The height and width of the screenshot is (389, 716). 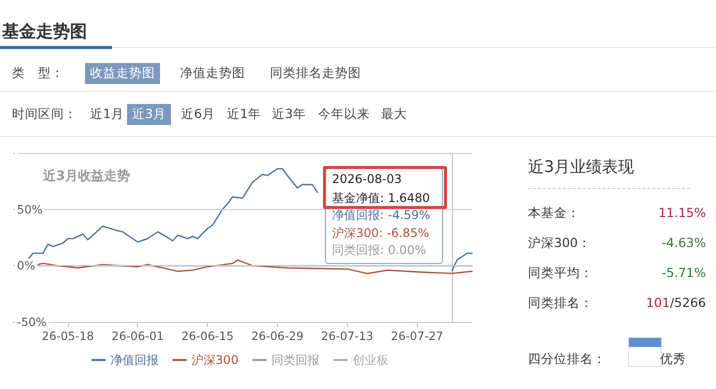 What do you see at coordinates (26, 265) in the screenshot?
I see `y-tick-label: 0%` at bounding box center [26, 265].